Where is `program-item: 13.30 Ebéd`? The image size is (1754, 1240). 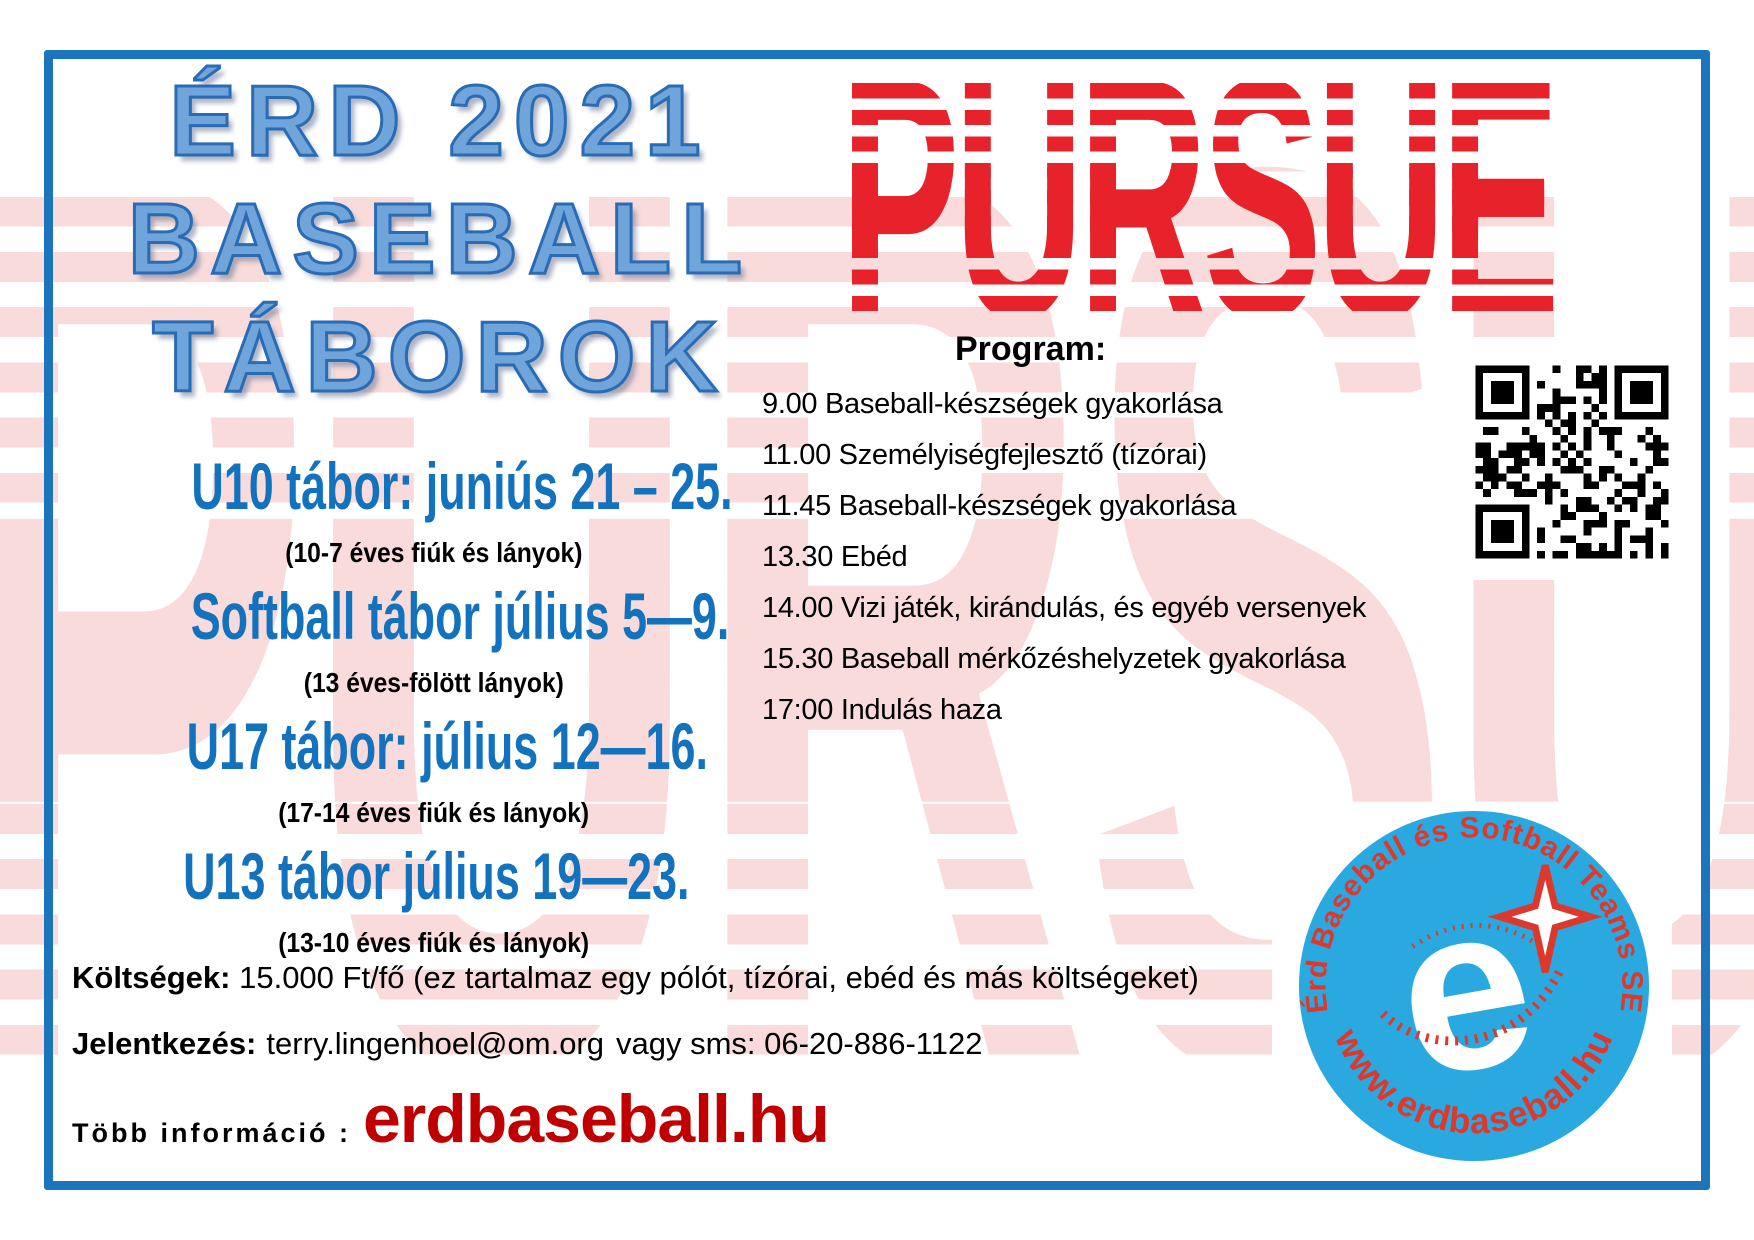
program-item: 13.30 Ebéd is located at coordinates (835, 557).